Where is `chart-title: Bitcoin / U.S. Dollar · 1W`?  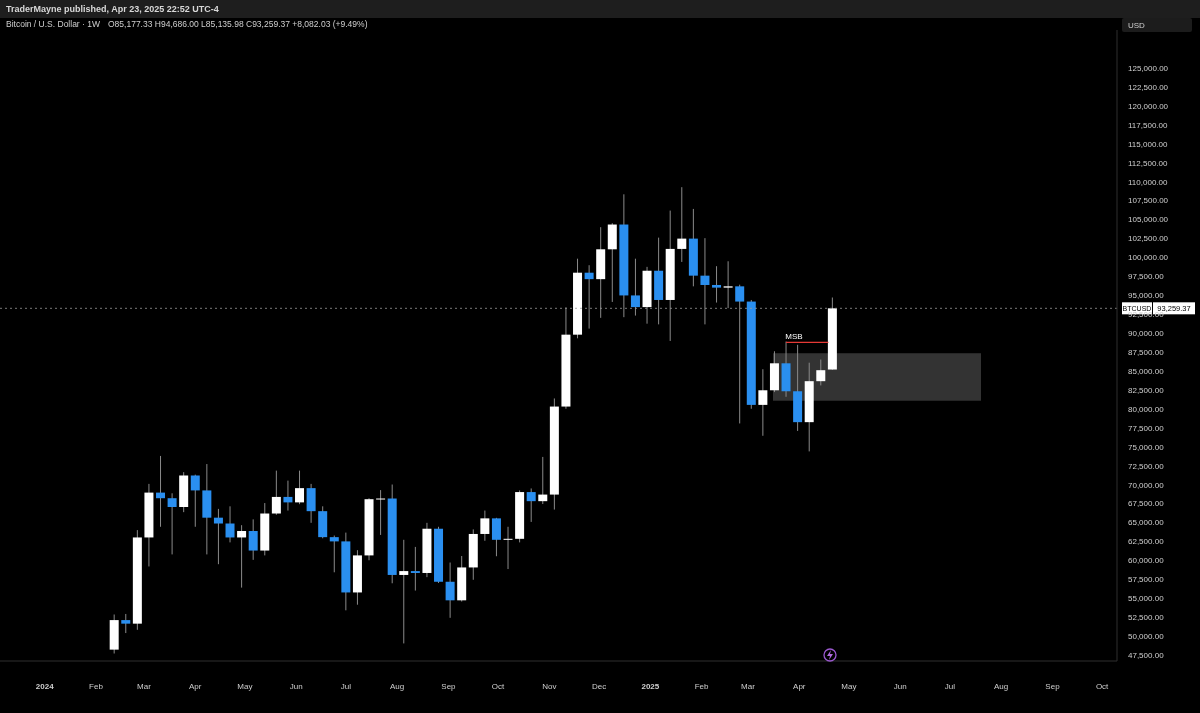 chart-title: Bitcoin / U.S. Dollar · 1W is located at coordinates (53, 24).